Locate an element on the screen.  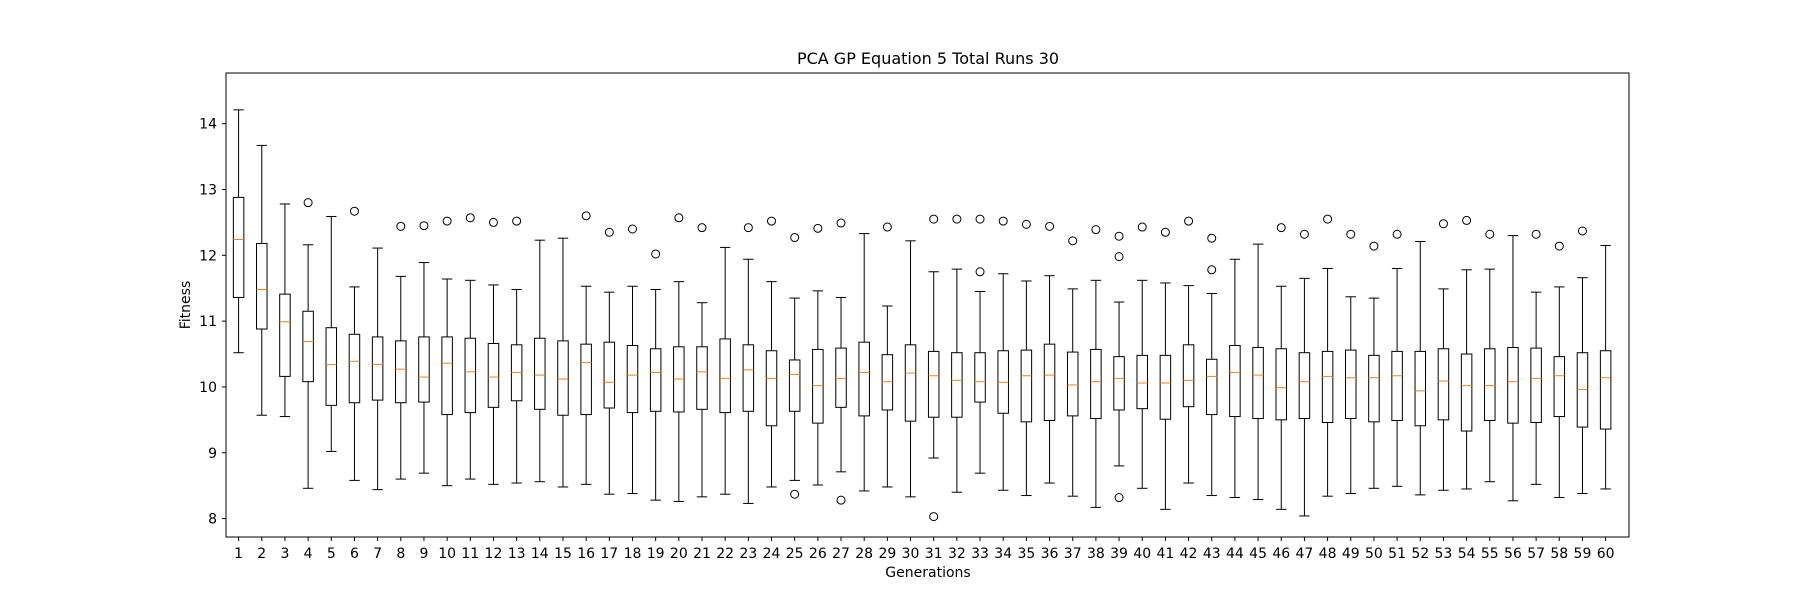
x-tick-label: 2 is located at coordinates (261, 554).